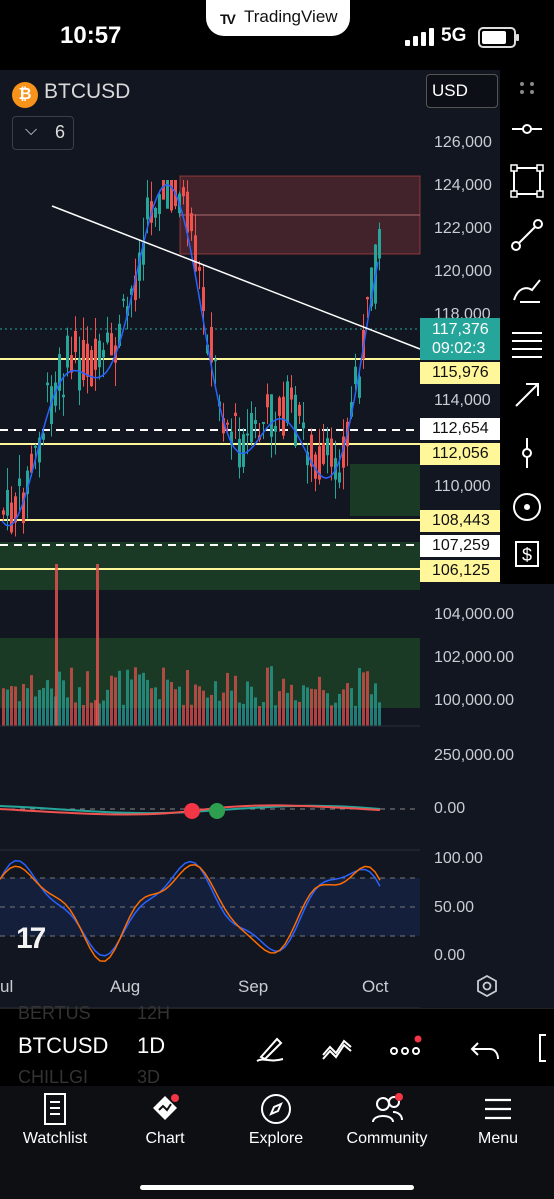 The width and height of the screenshot is (554, 1199). What do you see at coordinates (527, 235) in the screenshot?
I see `trend-line-icon` at bounding box center [527, 235].